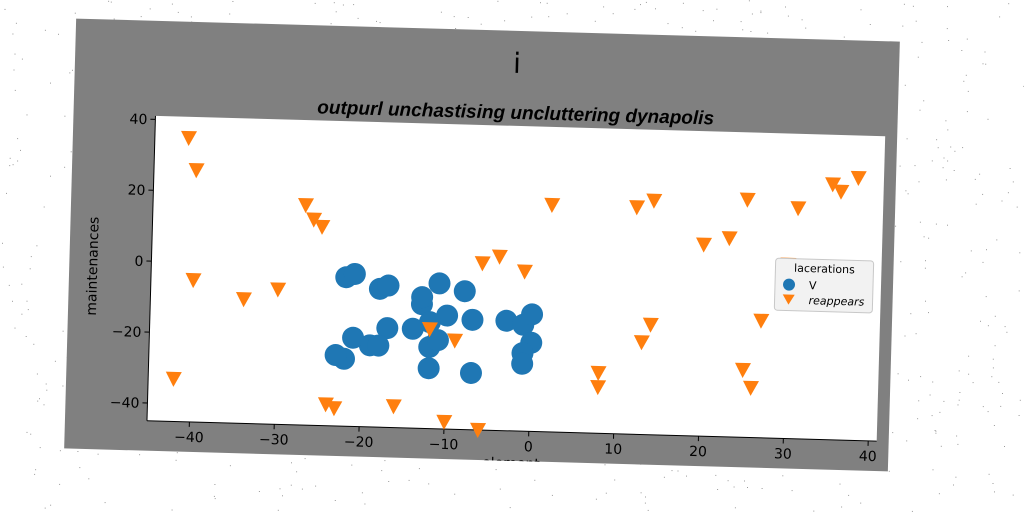  Describe the element at coordinates (93, 265) in the screenshot. I see `y-axis-label: maintenances` at that location.